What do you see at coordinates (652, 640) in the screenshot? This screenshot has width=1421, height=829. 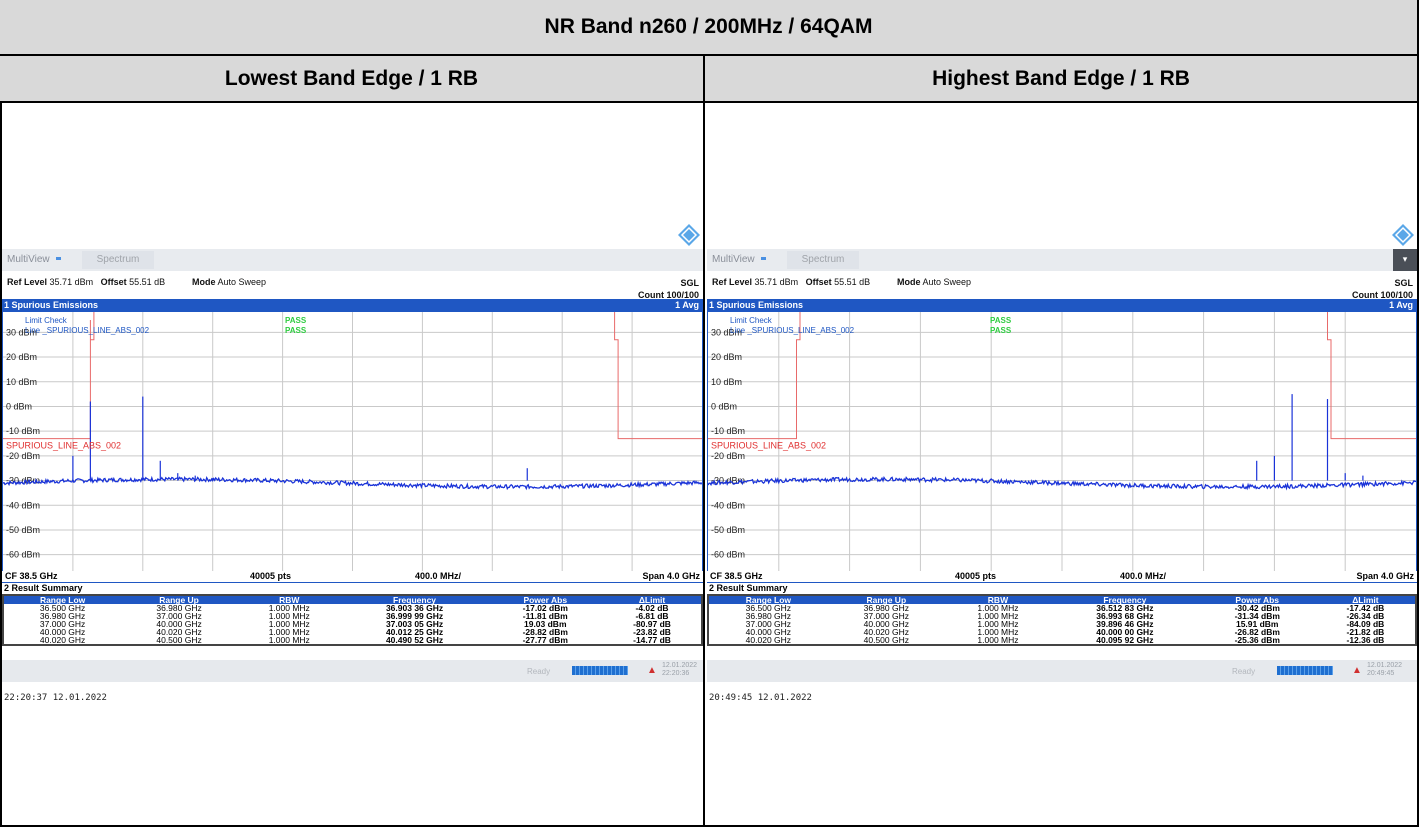 I see `cell: -14.77 dB` at bounding box center [652, 640].